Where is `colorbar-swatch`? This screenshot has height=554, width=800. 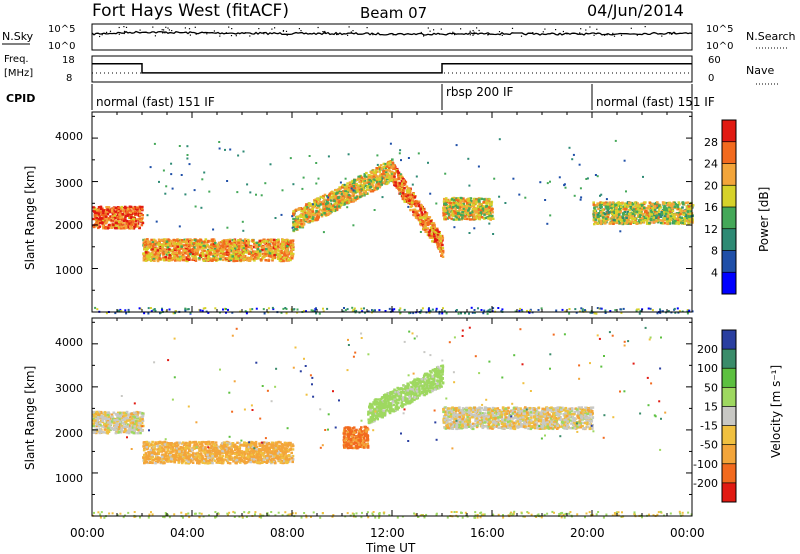
colorbar-swatch is located at coordinates (729, 196).